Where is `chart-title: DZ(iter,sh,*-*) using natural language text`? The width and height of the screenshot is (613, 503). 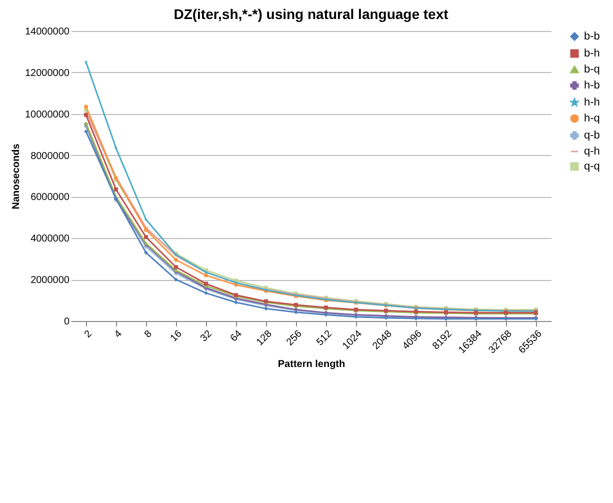
chart-title: DZ(iter,sh,*-*) using natural language text is located at coordinates (311, 14).